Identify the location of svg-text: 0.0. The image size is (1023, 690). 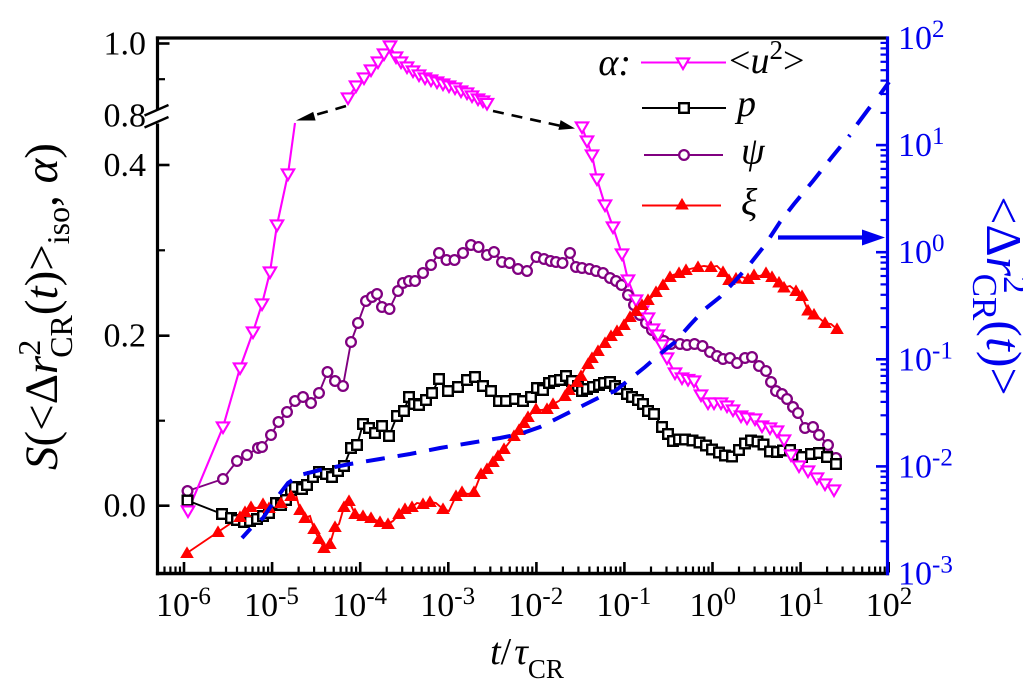
(125, 506).